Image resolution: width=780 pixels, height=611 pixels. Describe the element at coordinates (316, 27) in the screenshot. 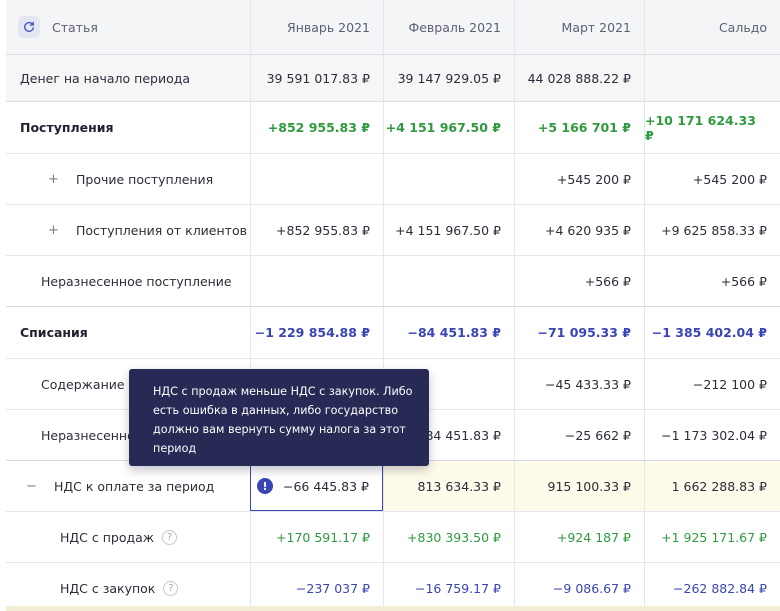

I see `header-column-jan: Январь 2021` at that location.